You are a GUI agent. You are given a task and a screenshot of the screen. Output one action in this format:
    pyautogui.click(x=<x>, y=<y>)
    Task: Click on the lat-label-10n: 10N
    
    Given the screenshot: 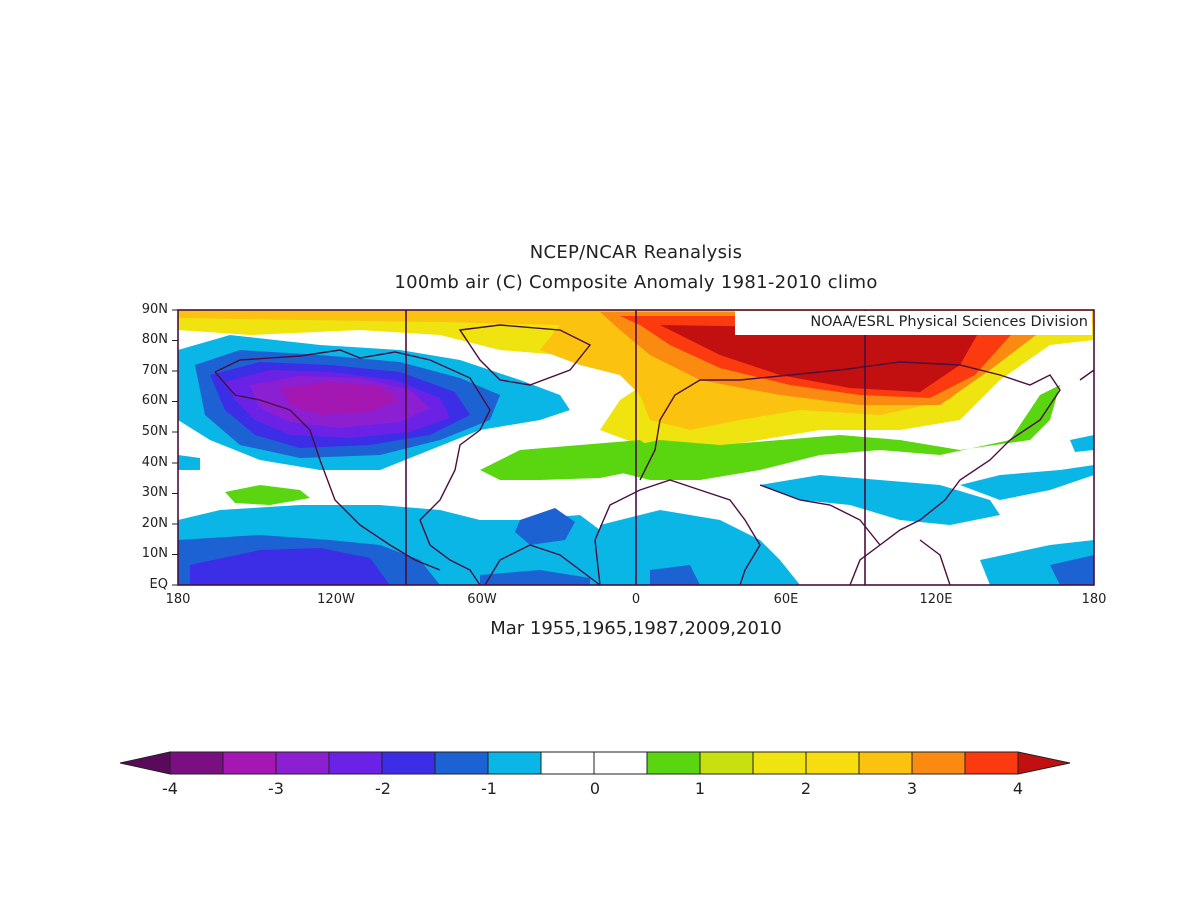 What is the action you would take?
    pyautogui.click(x=154, y=553)
    